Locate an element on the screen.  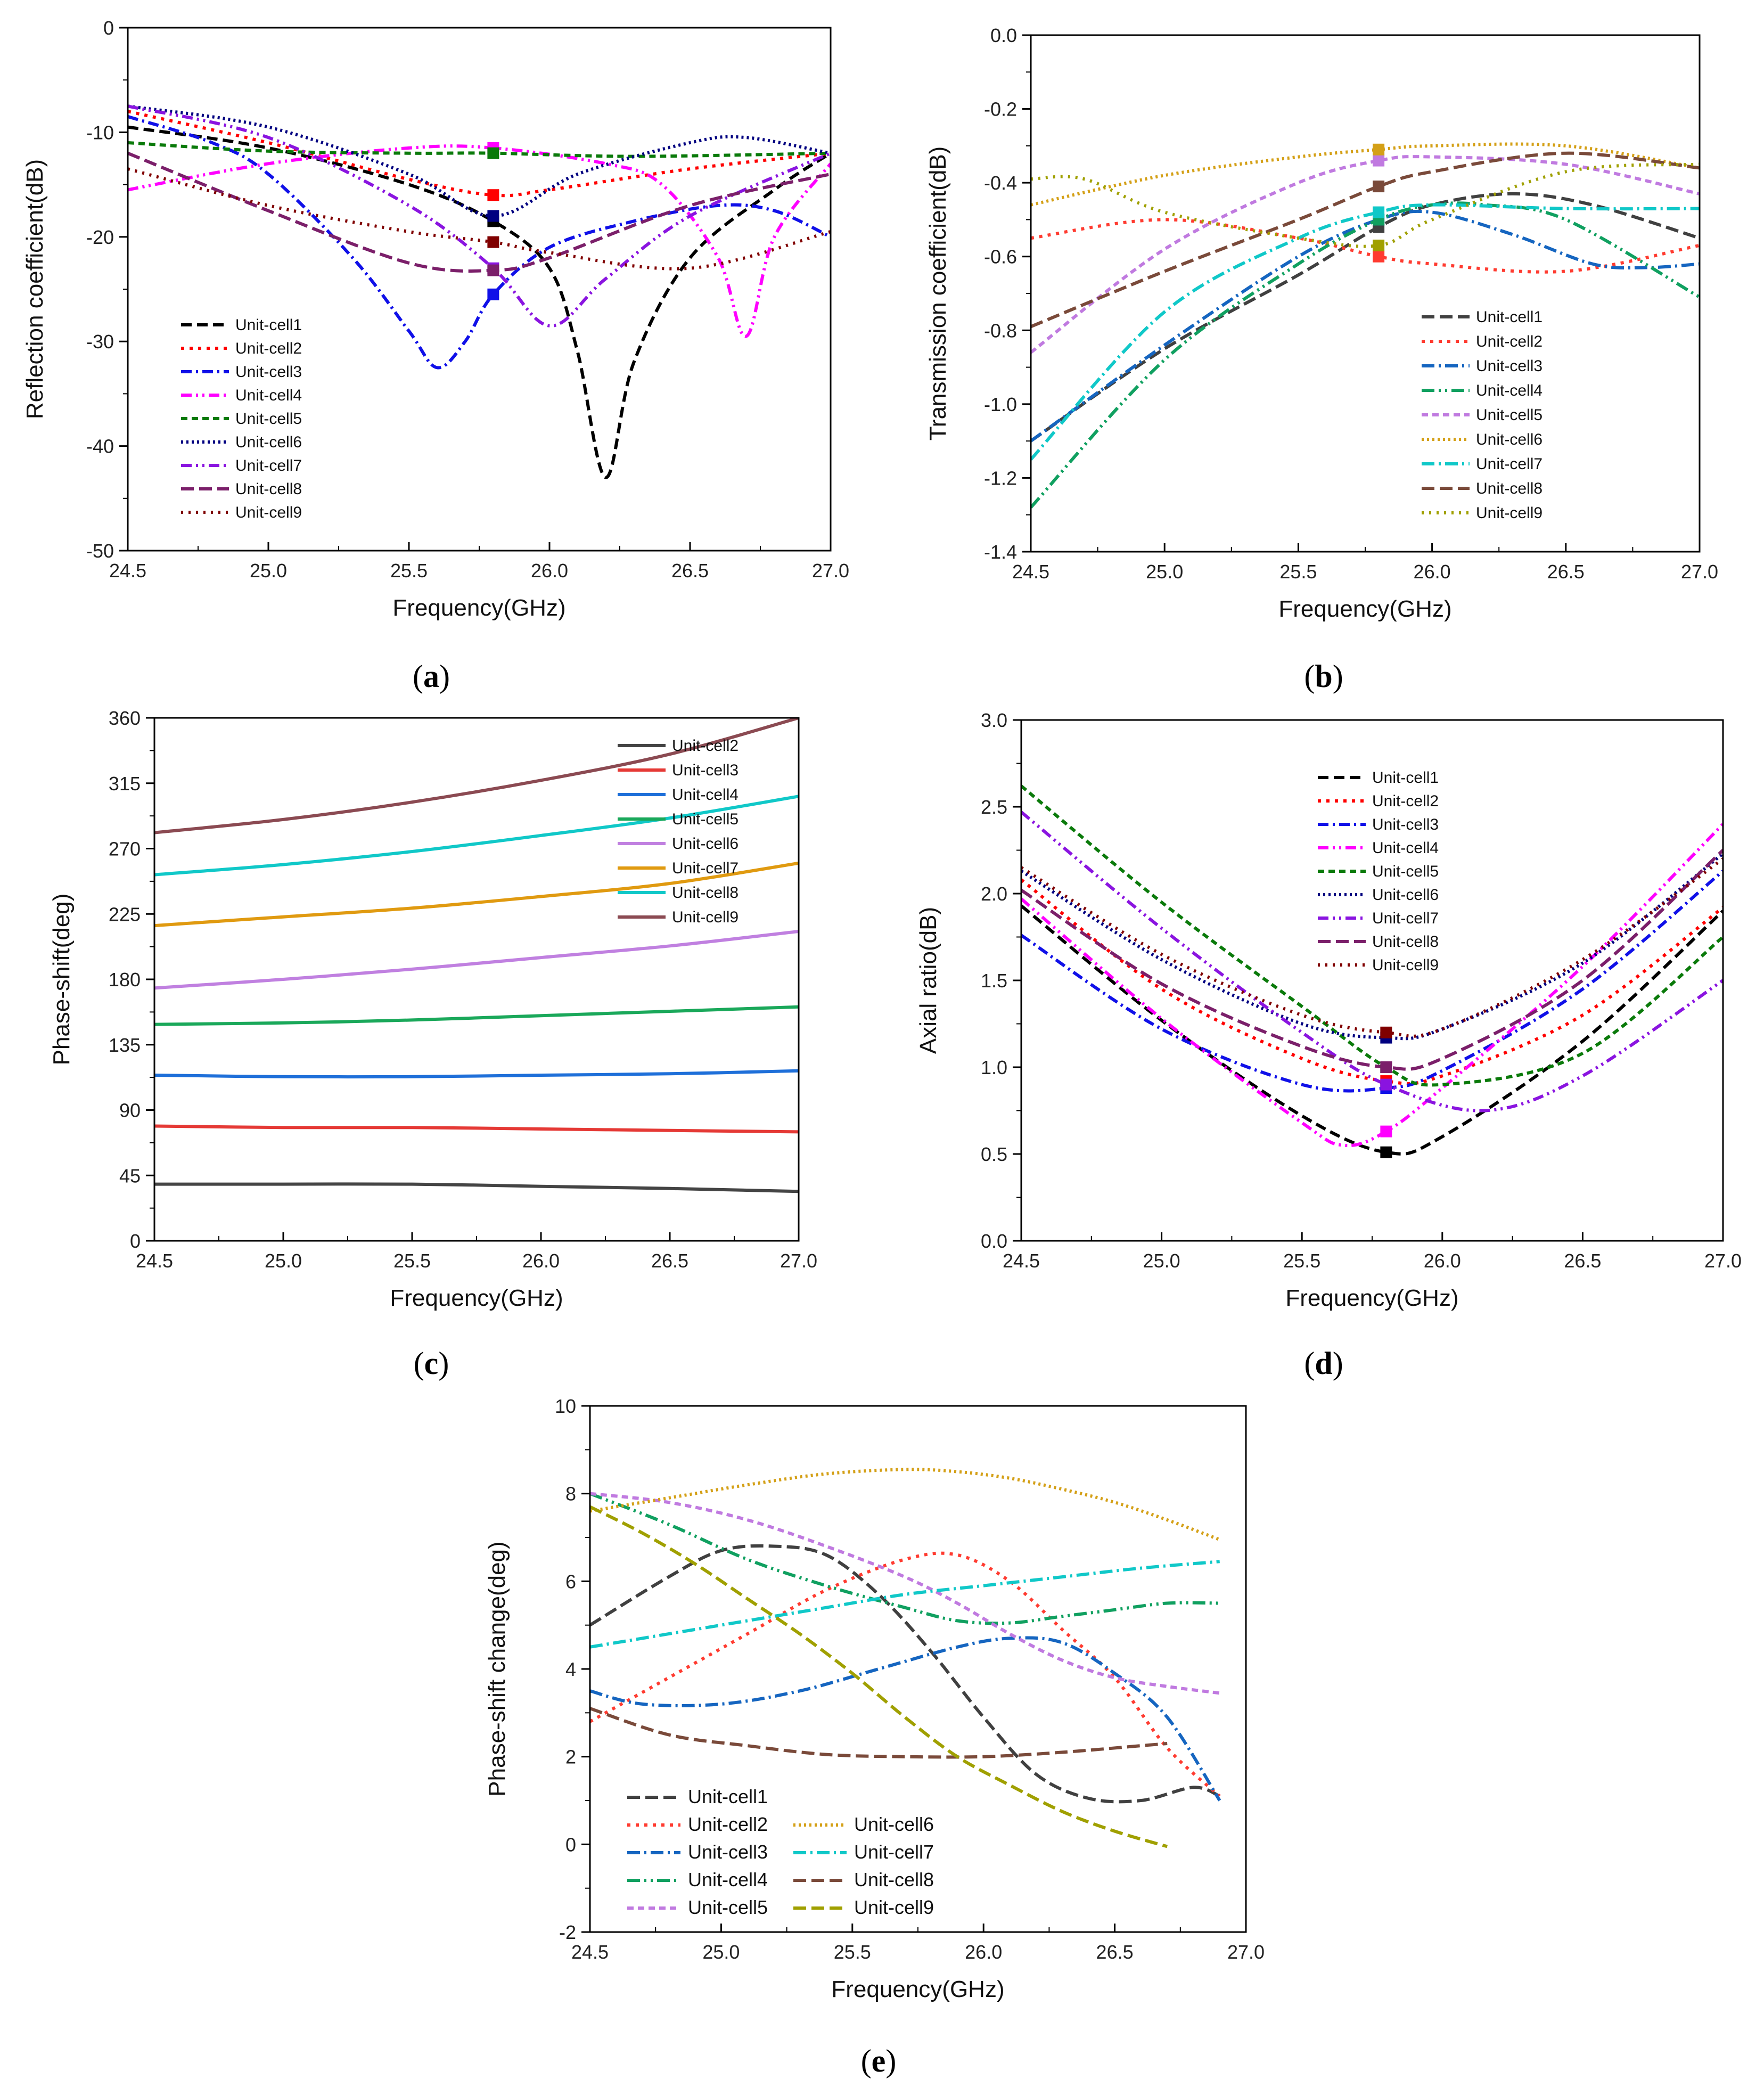
panel-caption: (c) is located at coordinates (431, 1363).